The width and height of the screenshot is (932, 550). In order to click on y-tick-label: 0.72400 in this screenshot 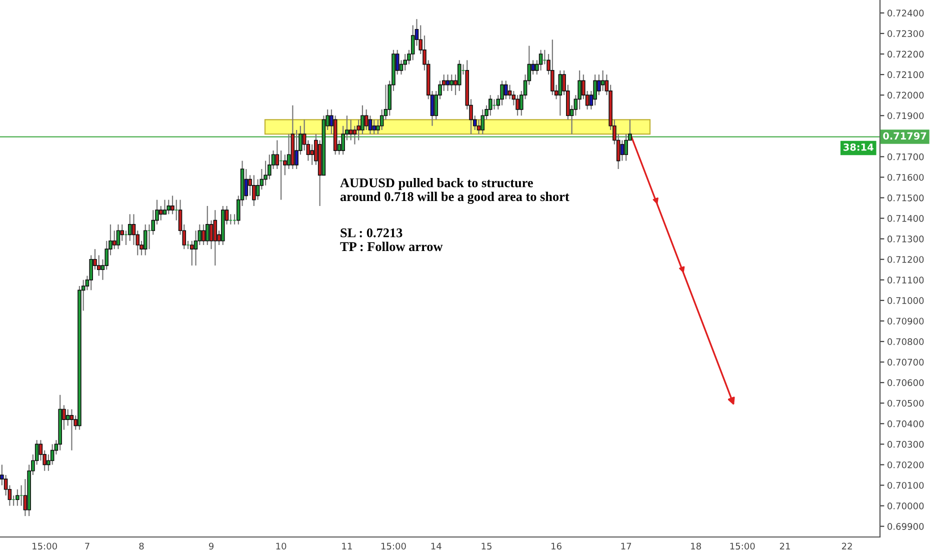, I will do `click(906, 13)`.